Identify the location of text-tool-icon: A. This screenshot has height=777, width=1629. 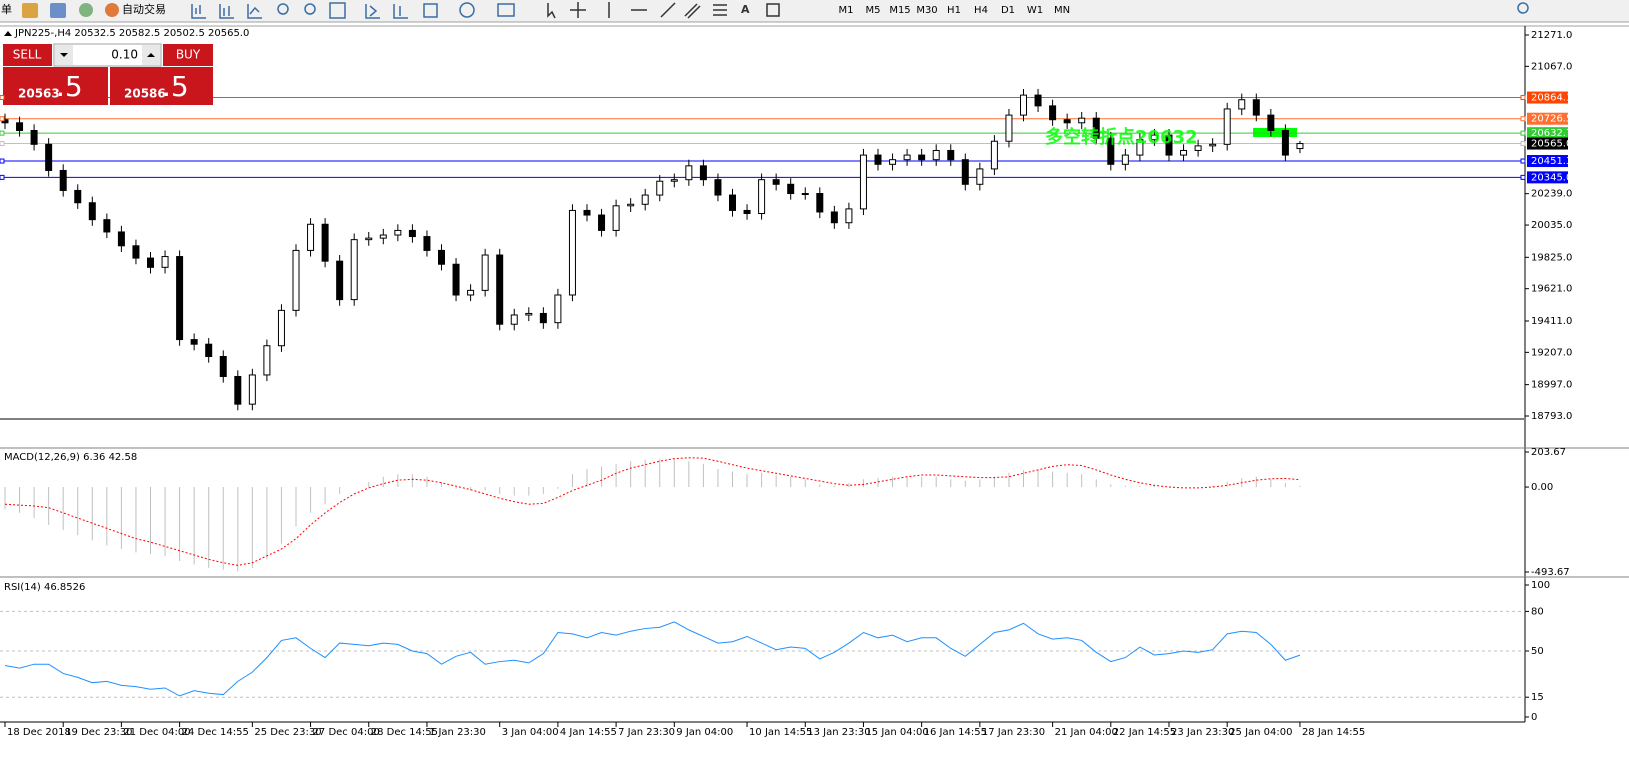
(745, 9).